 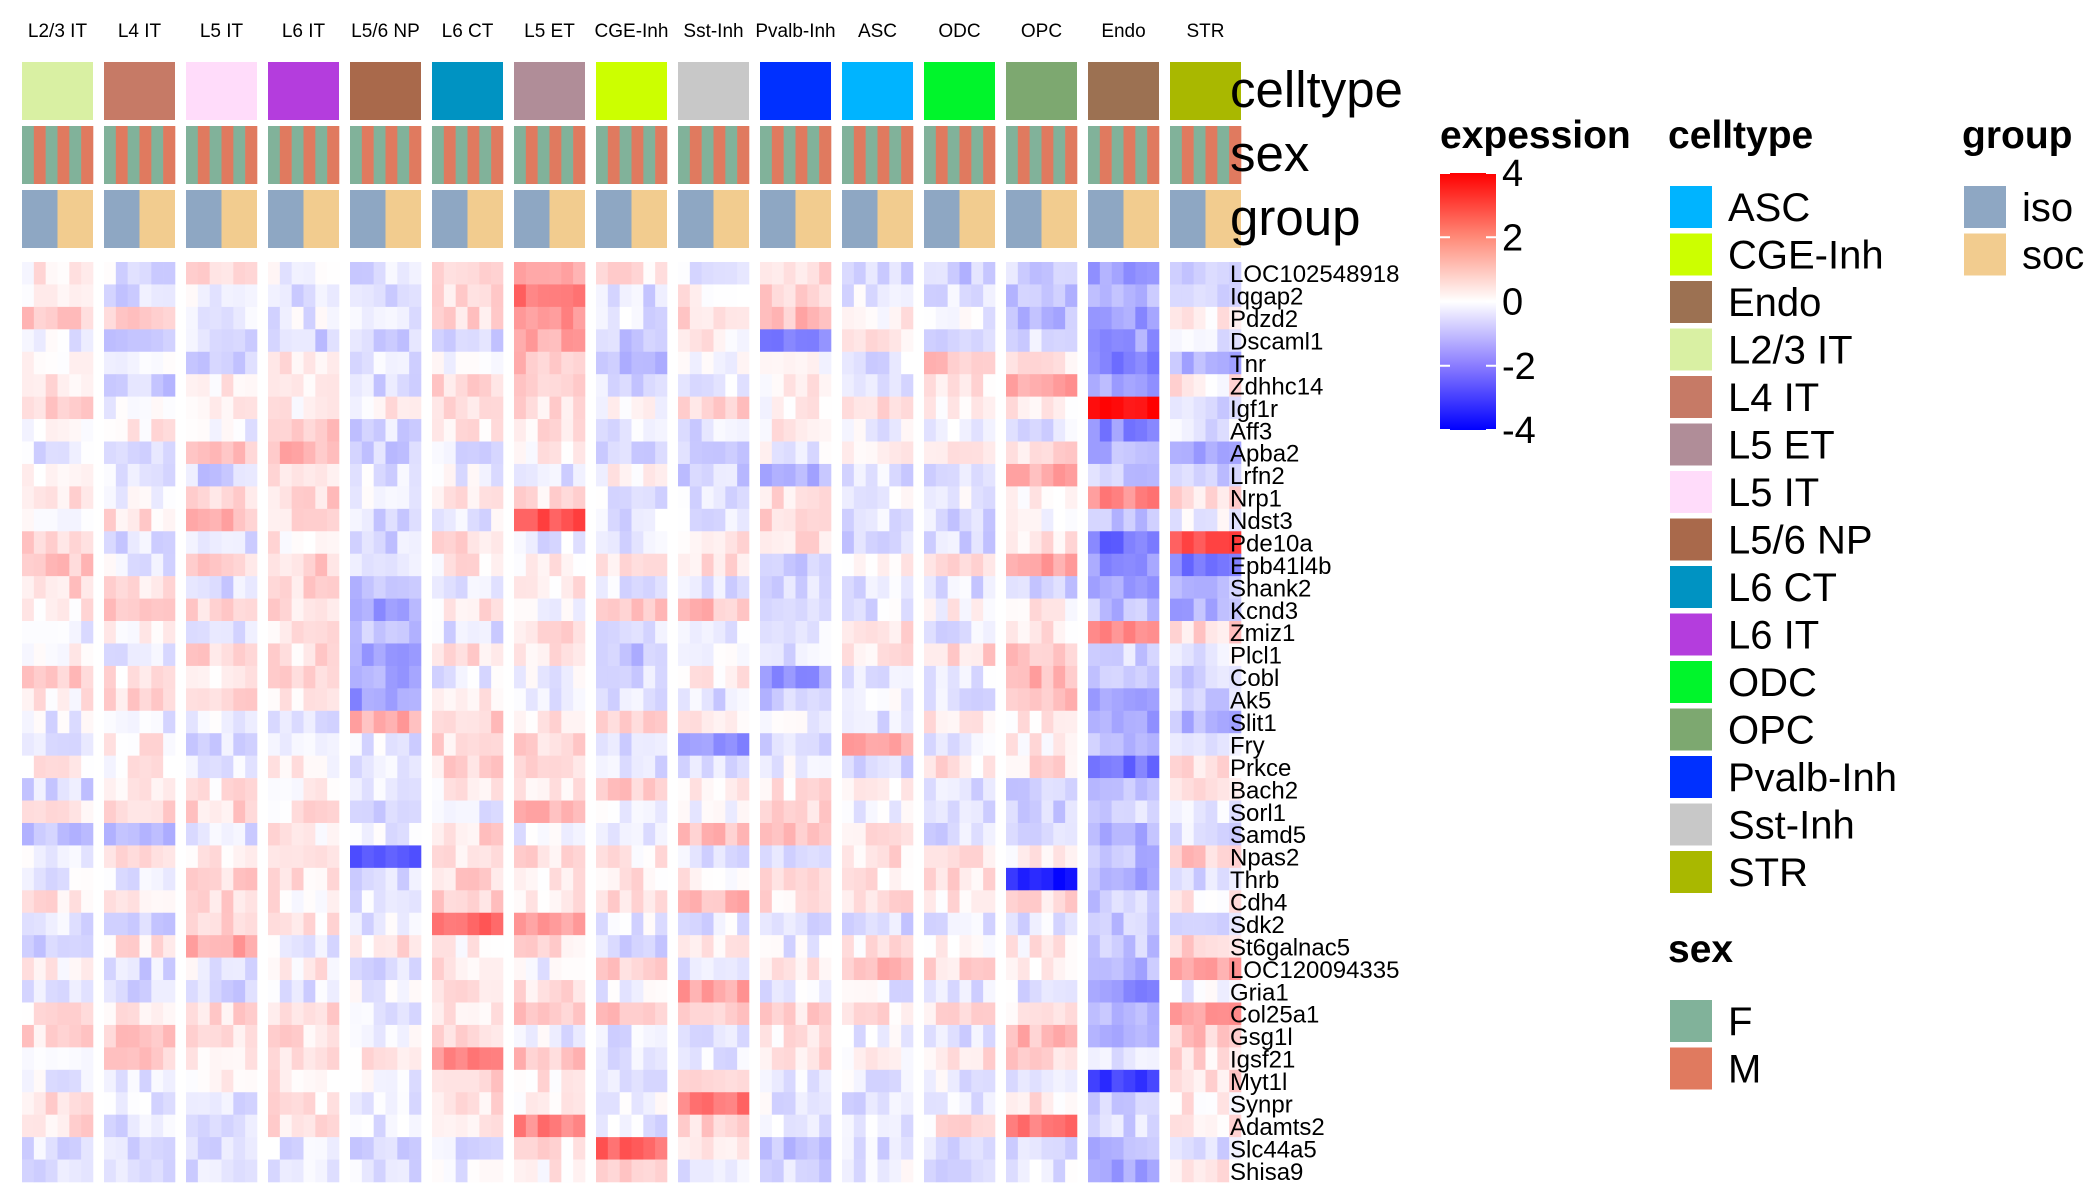 What do you see at coordinates (959, 91) in the screenshot?
I see `celltype-annotation-cell` at bounding box center [959, 91].